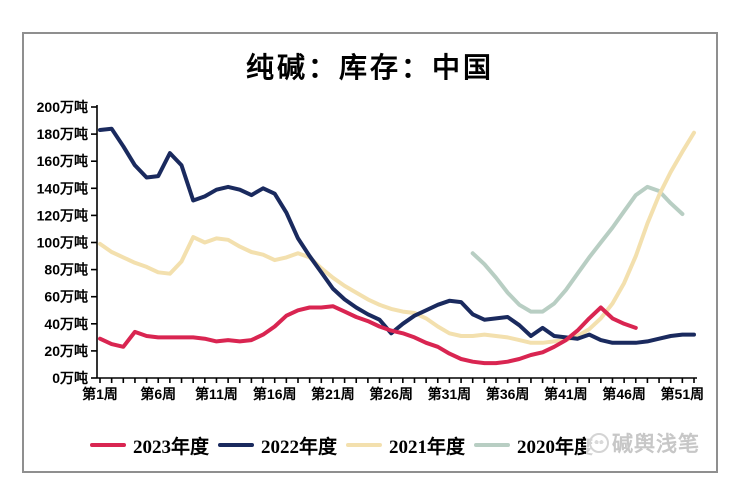 The height and width of the screenshot is (487, 741). What do you see at coordinates (62, 243) in the screenshot?
I see `y-tick-label: 100万吨` at bounding box center [62, 243].